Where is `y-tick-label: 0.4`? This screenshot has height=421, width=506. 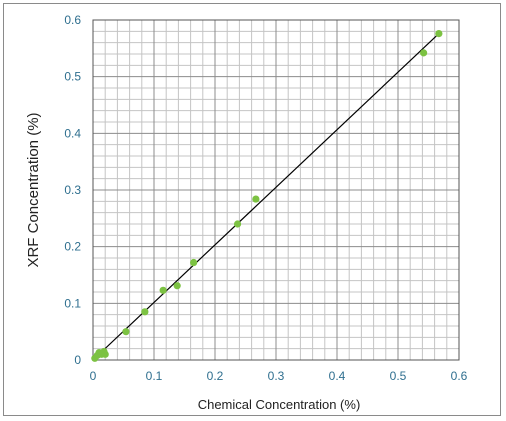
y-tick-label: 0.4 is located at coordinates (72, 133).